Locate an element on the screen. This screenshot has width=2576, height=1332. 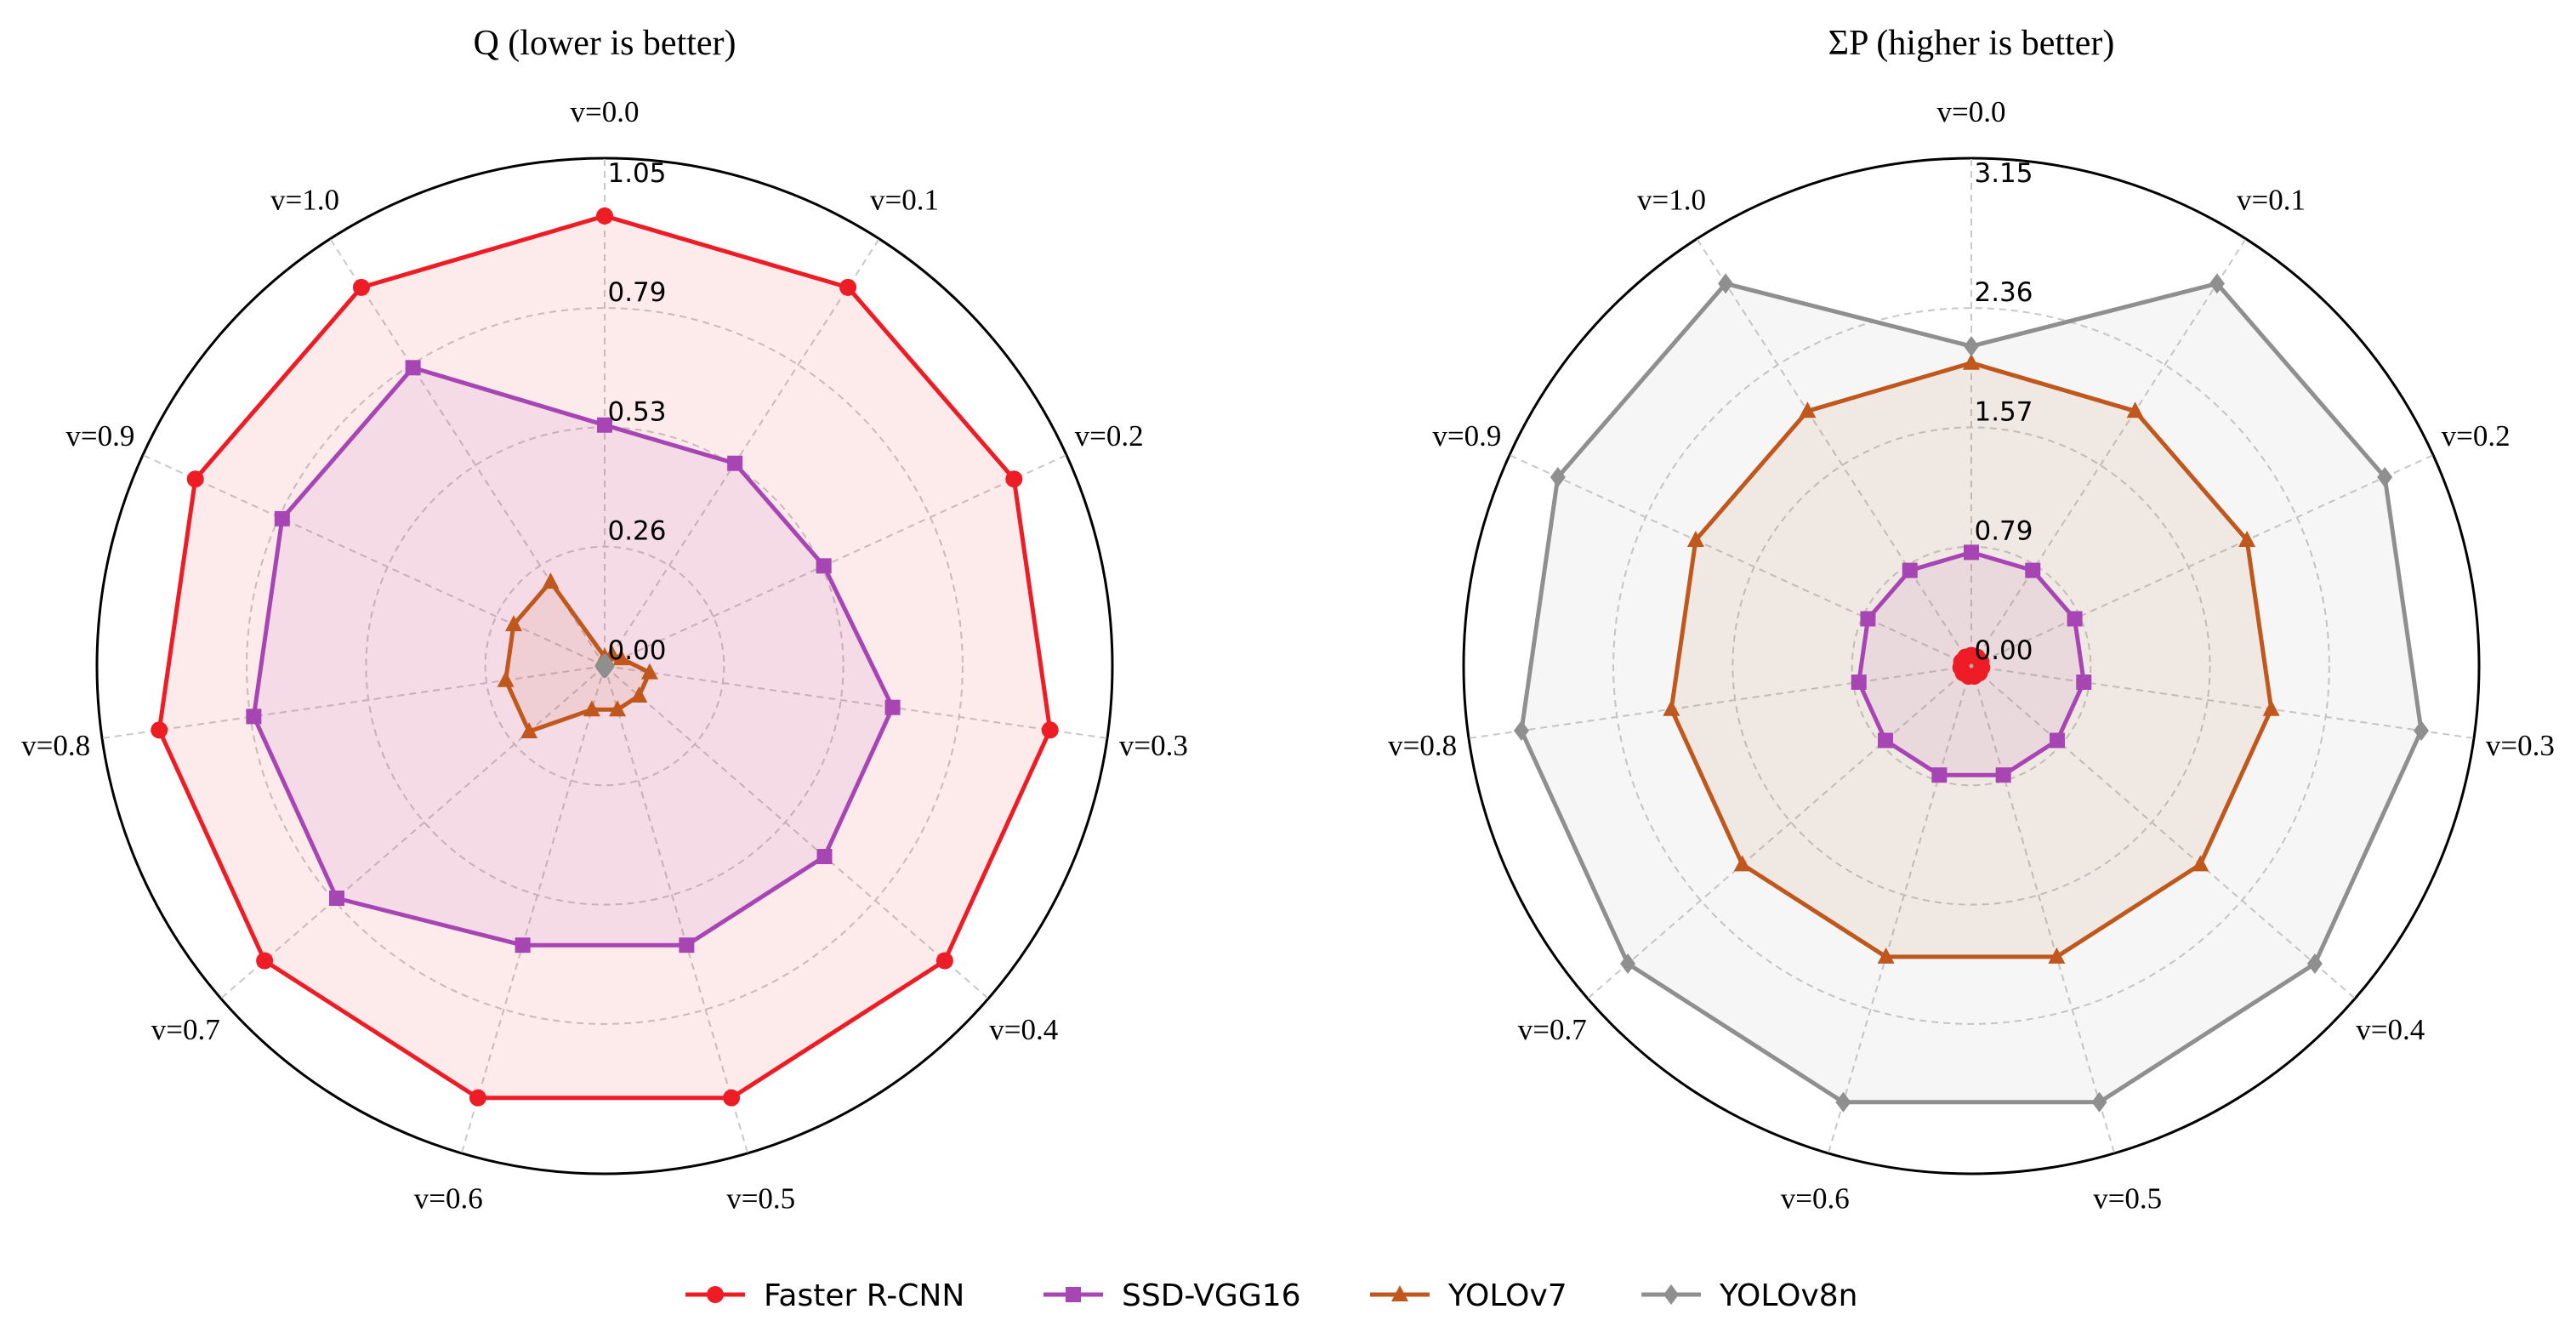
legend-label-yolov7: YOLOv7 is located at coordinates (1507, 1295).